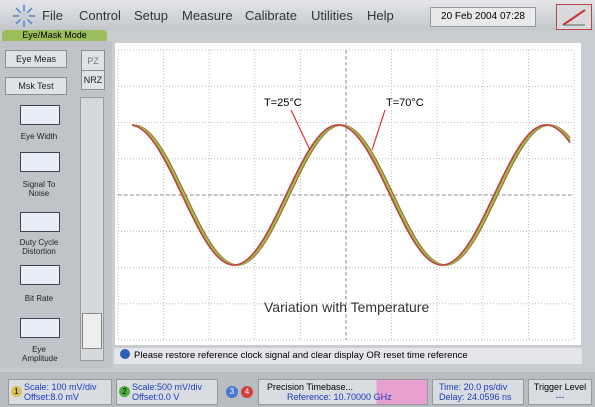 The height and width of the screenshot is (407, 595). I want to click on annotation: T=25°C, so click(283, 103).